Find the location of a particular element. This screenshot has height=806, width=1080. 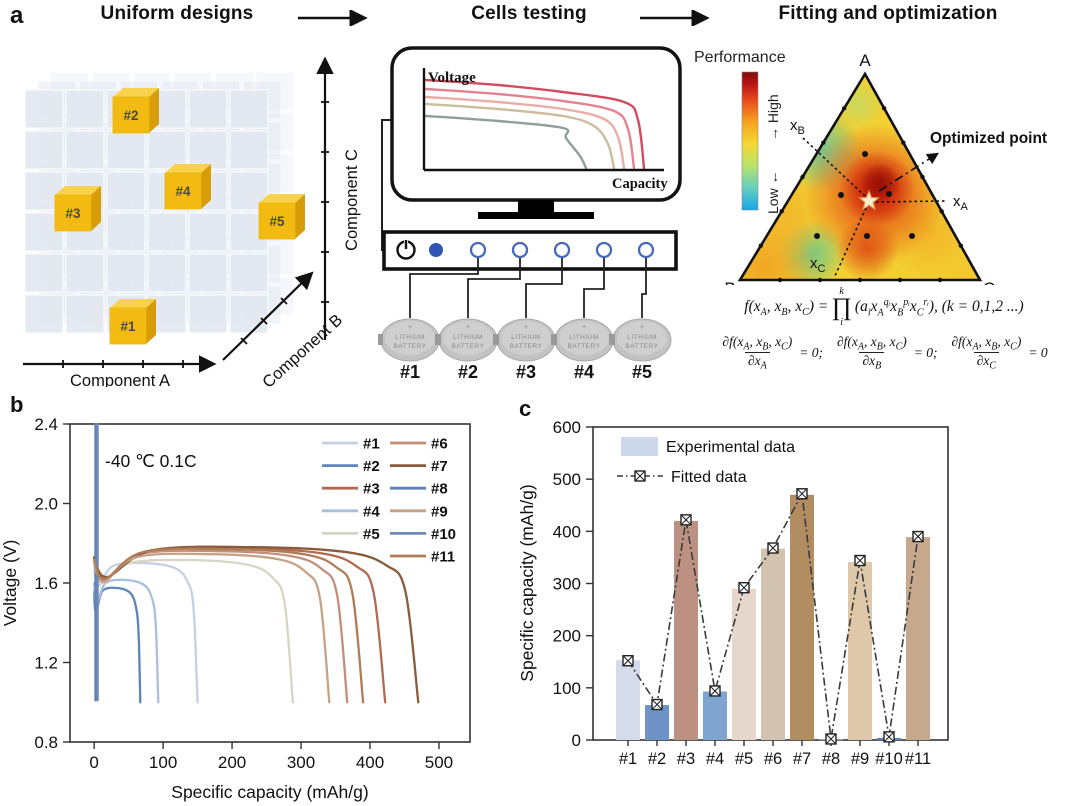

cell-label: #1 is located at coordinates (410, 372).